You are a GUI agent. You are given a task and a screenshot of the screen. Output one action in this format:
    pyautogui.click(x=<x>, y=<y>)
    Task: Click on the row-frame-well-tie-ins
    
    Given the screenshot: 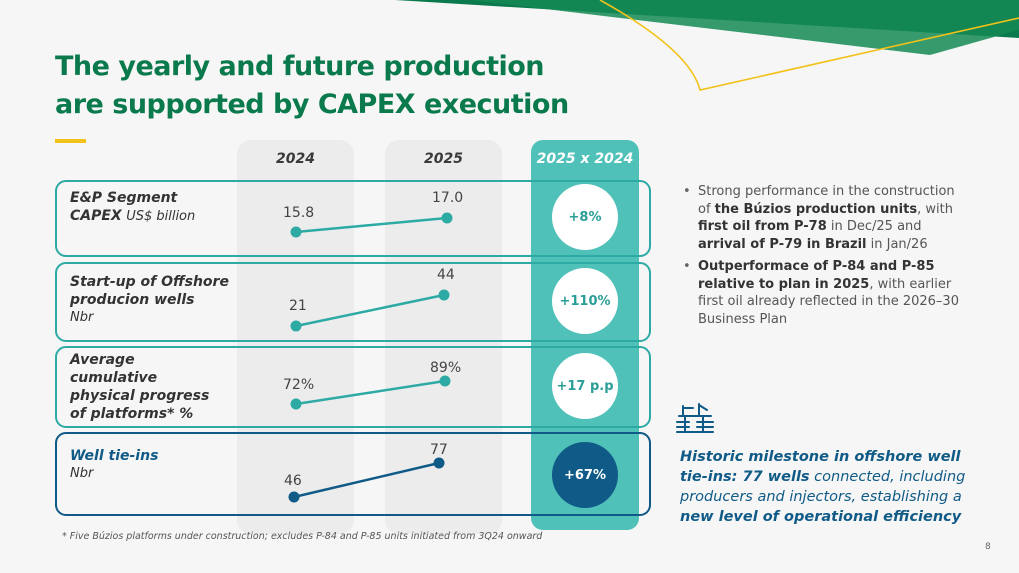 What is the action you would take?
    pyautogui.click(x=353, y=474)
    